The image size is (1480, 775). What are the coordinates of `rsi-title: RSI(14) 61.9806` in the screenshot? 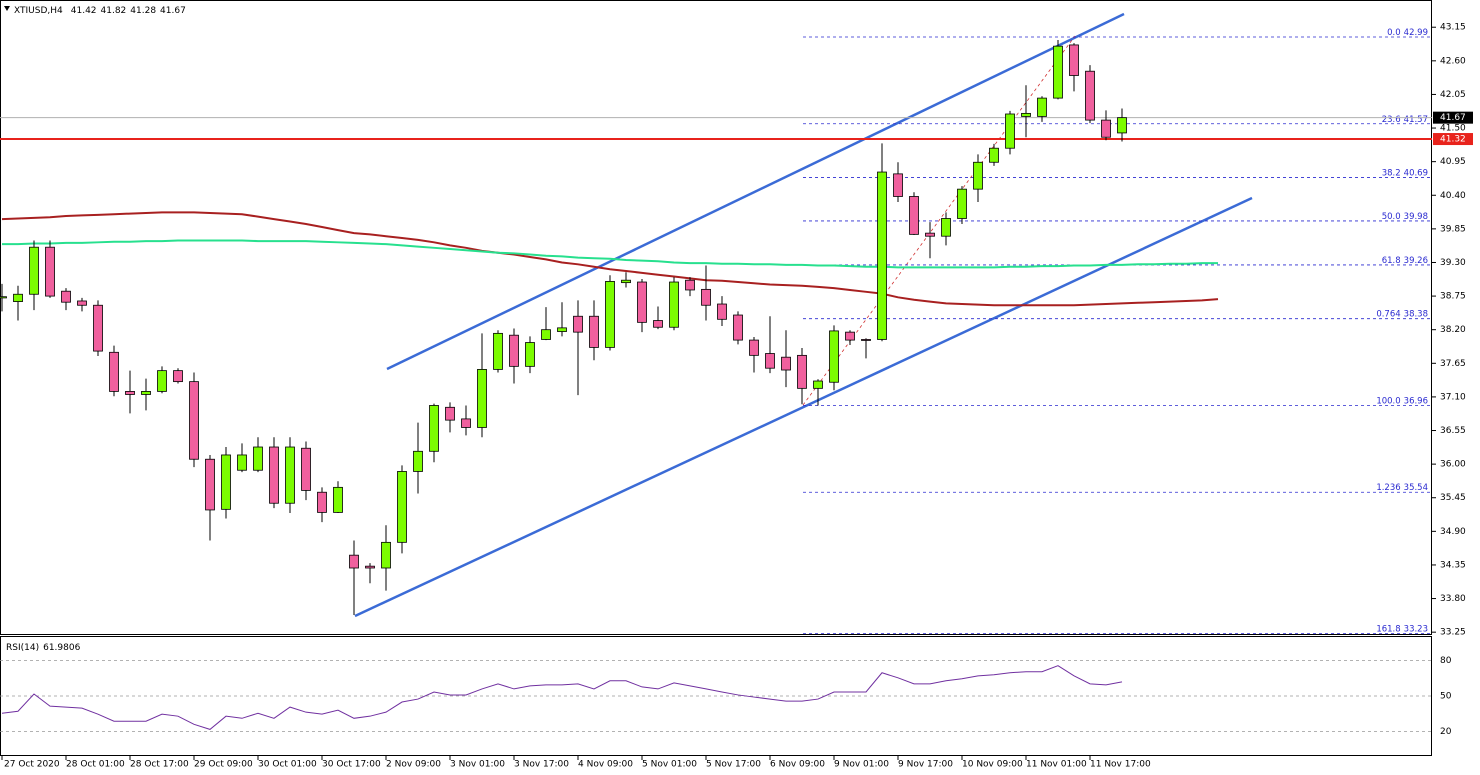 It's located at (43, 648).